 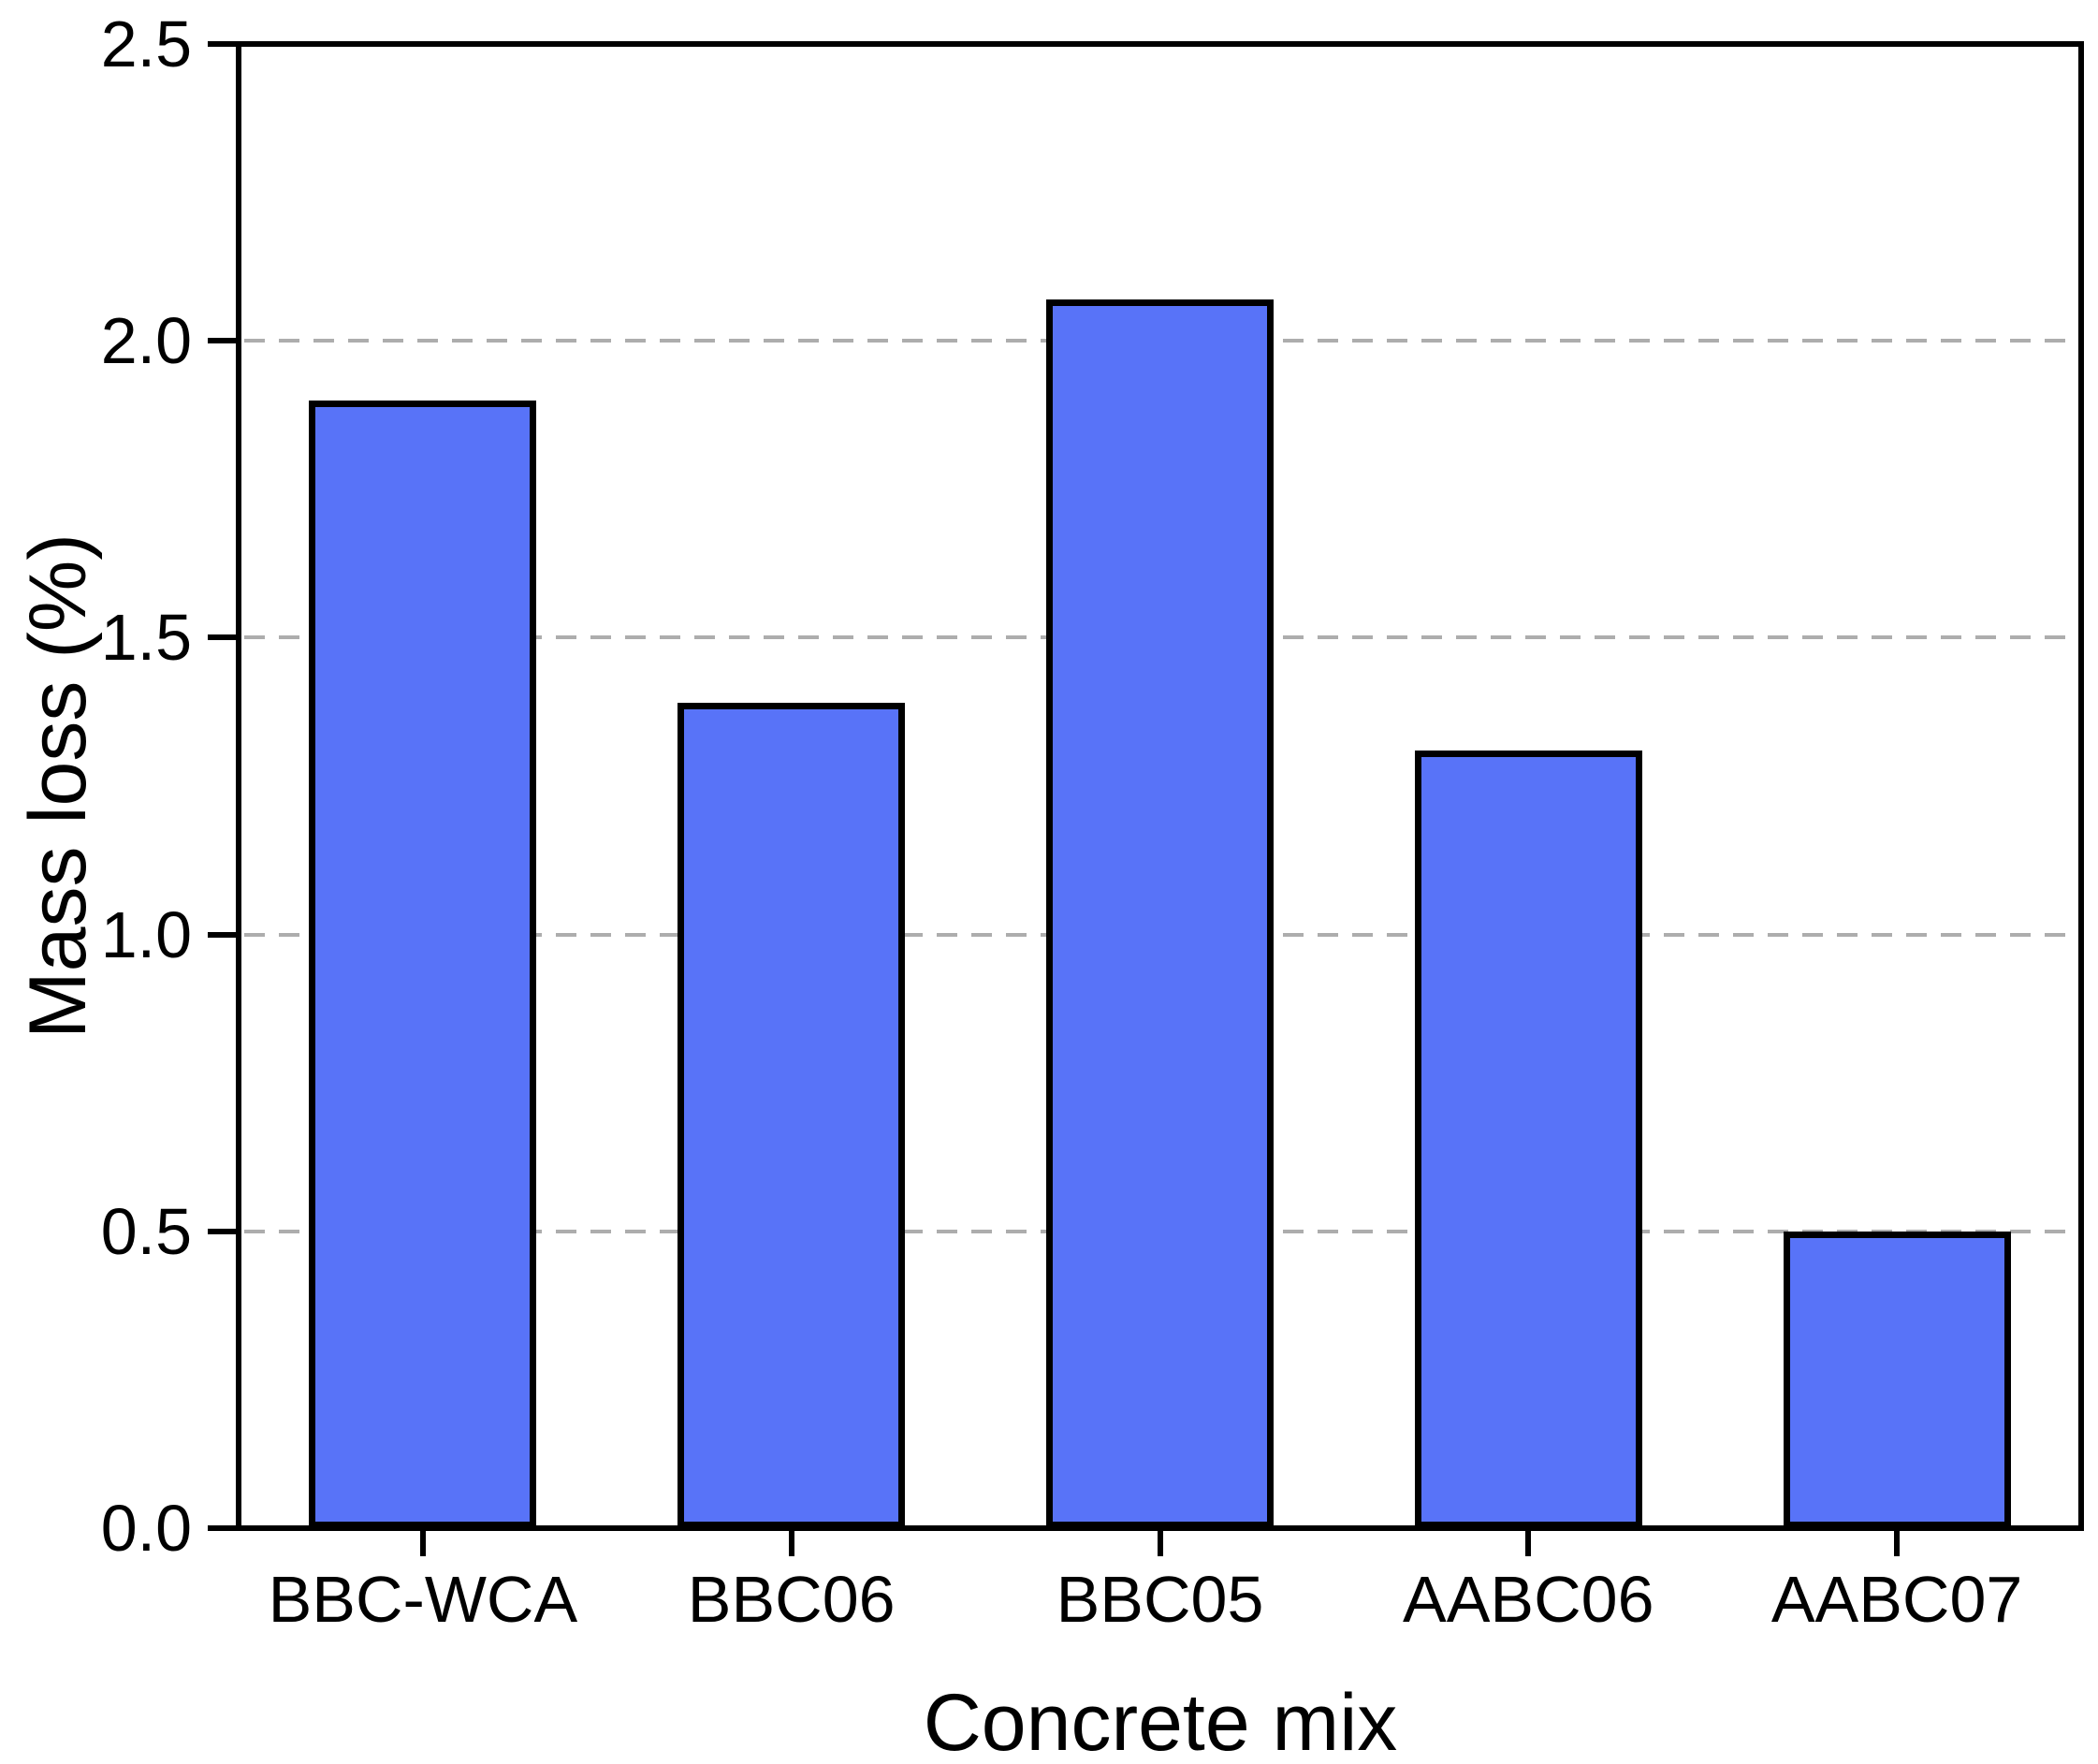 I want to click on x-tick-label: AABC06, so click(x=1528, y=1599).